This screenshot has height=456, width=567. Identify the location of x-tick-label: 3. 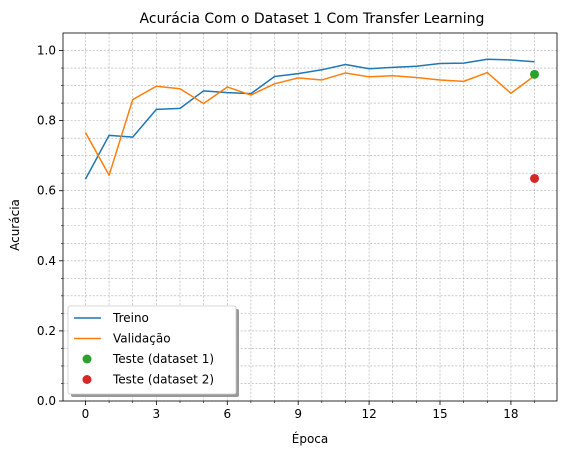
(157, 414).